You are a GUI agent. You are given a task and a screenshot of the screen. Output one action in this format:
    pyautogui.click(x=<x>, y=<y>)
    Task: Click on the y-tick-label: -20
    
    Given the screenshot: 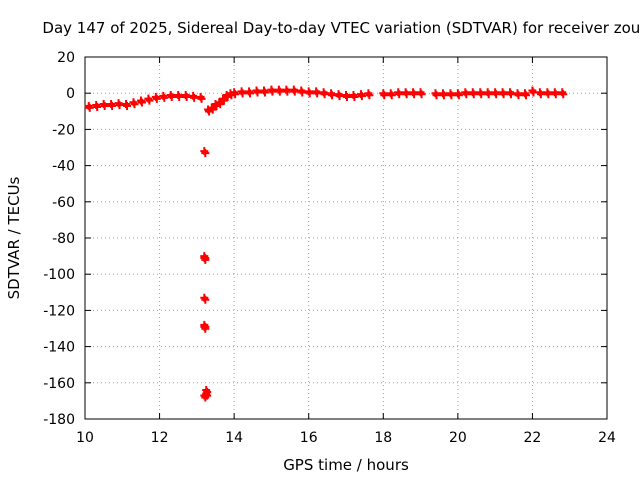 What is the action you would take?
    pyautogui.click(x=63, y=130)
    